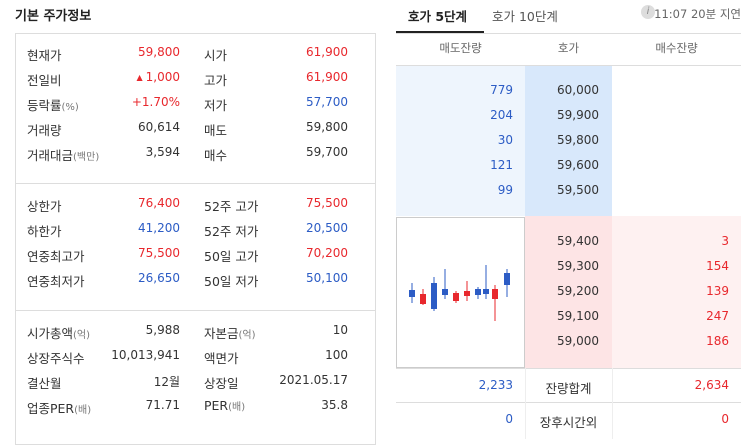 The width and height of the screenshot is (741, 445). Describe the element at coordinates (501, 165) in the screenshot. I see `ask-quantity: 121` at that location.